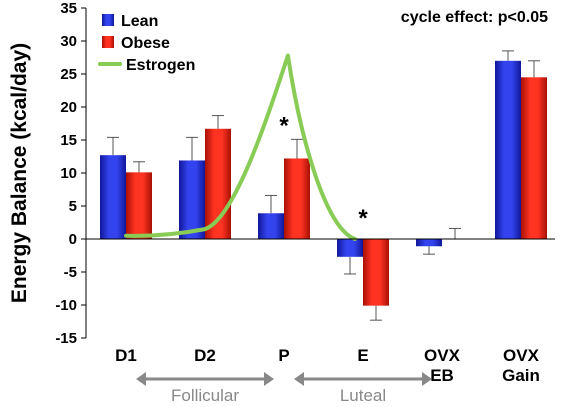 The width and height of the screenshot is (564, 407). I want to click on category-label: EB, so click(442, 375).